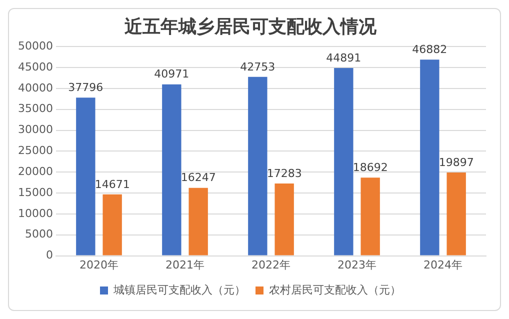 This screenshot has width=509, height=319. What do you see at coordinates (86, 87) in the screenshot?
I see `data-label: 37796` at bounding box center [86, 87].